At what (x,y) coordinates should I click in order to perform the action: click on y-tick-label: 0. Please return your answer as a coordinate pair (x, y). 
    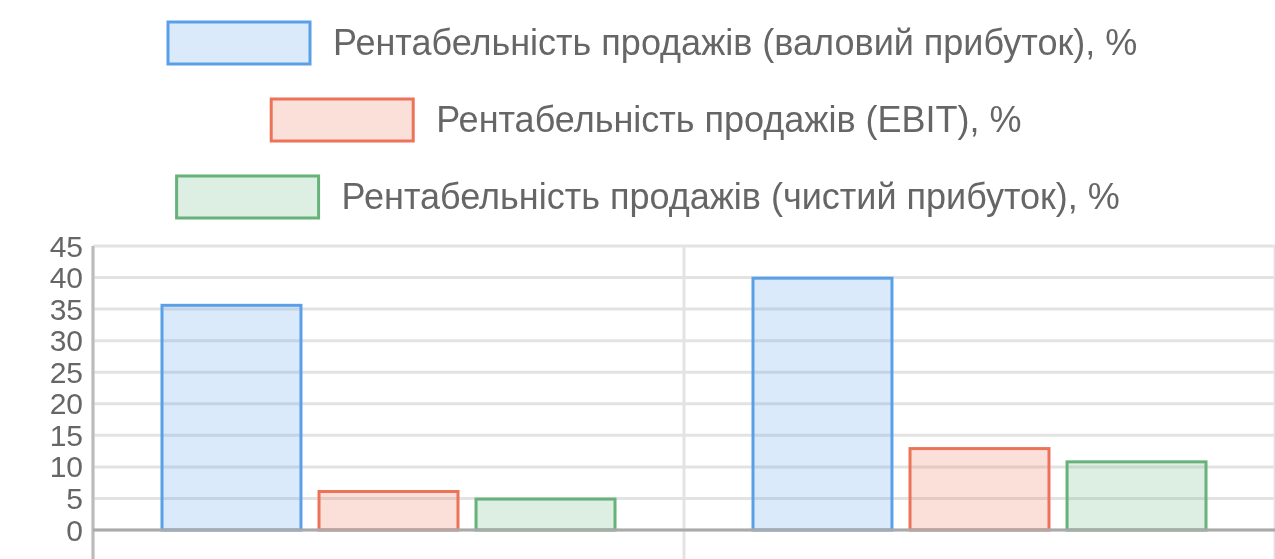
    Looking at the image, I should click on (74, 530).